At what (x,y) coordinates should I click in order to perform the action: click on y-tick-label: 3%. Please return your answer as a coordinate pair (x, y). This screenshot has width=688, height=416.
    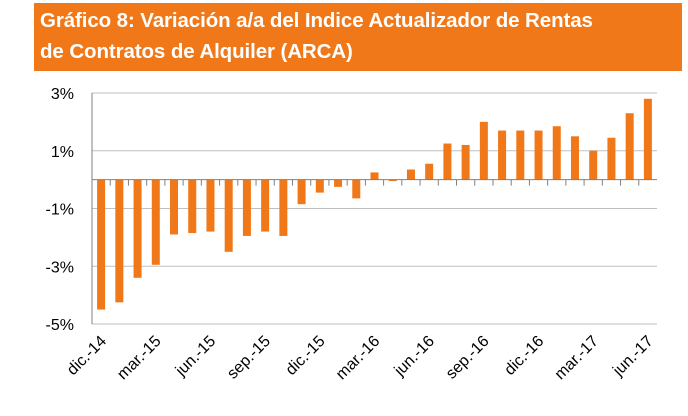
    Looking at the image, I should click on (62, 94).